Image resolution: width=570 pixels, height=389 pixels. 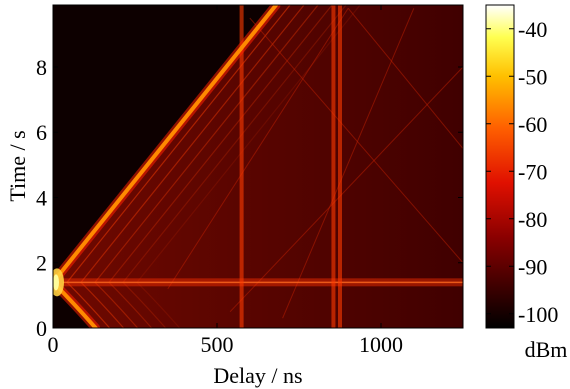 I want to click on colorbar-tick-label: -80, so click(x=532, y=219).